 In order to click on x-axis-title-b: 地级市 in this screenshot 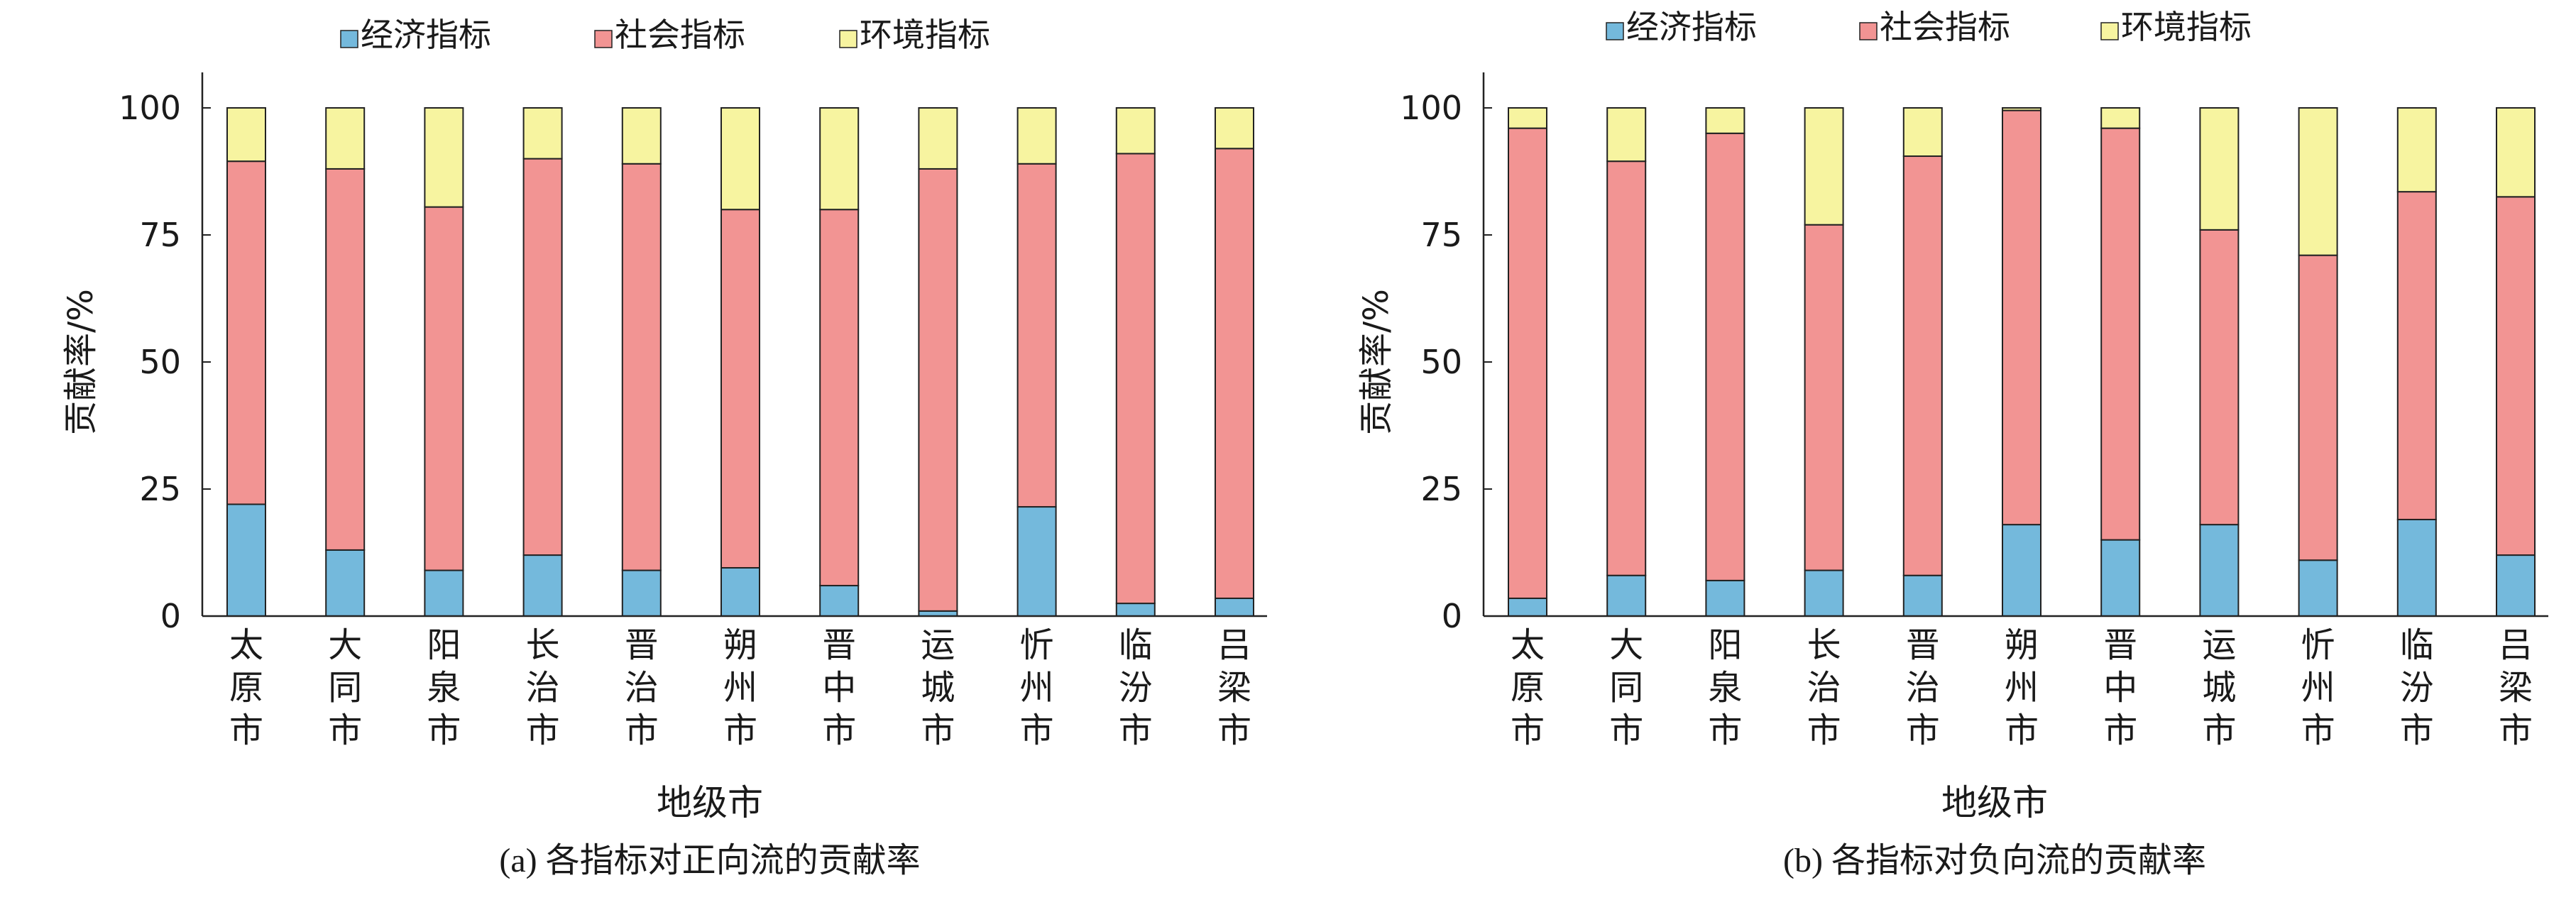, I will do `click(1994, 802)`.